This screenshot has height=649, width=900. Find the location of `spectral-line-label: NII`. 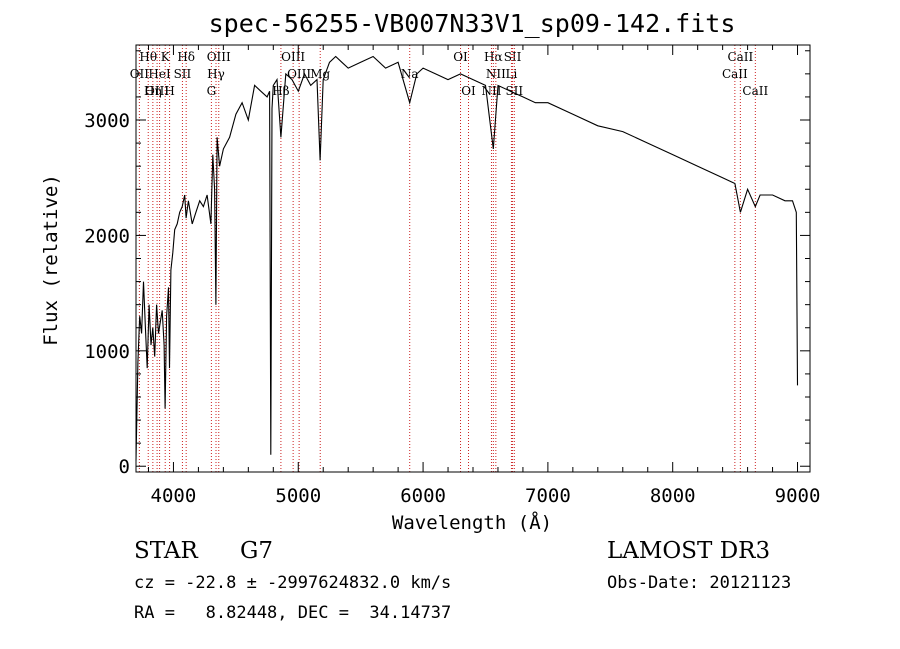

spectral-line-label: NII is located at coordinates (496, 74).